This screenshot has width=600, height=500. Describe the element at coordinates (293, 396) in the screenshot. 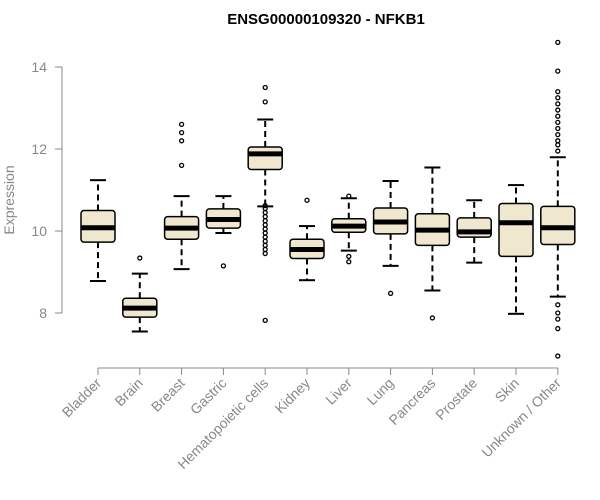

I see `x-tick-label: Kidney` at that location.